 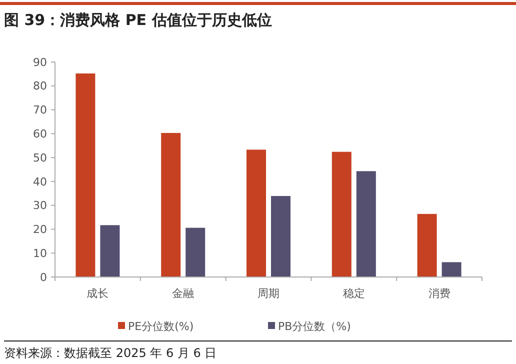 I want to click on y-tick-label: 20, so click(x=40, y=229).